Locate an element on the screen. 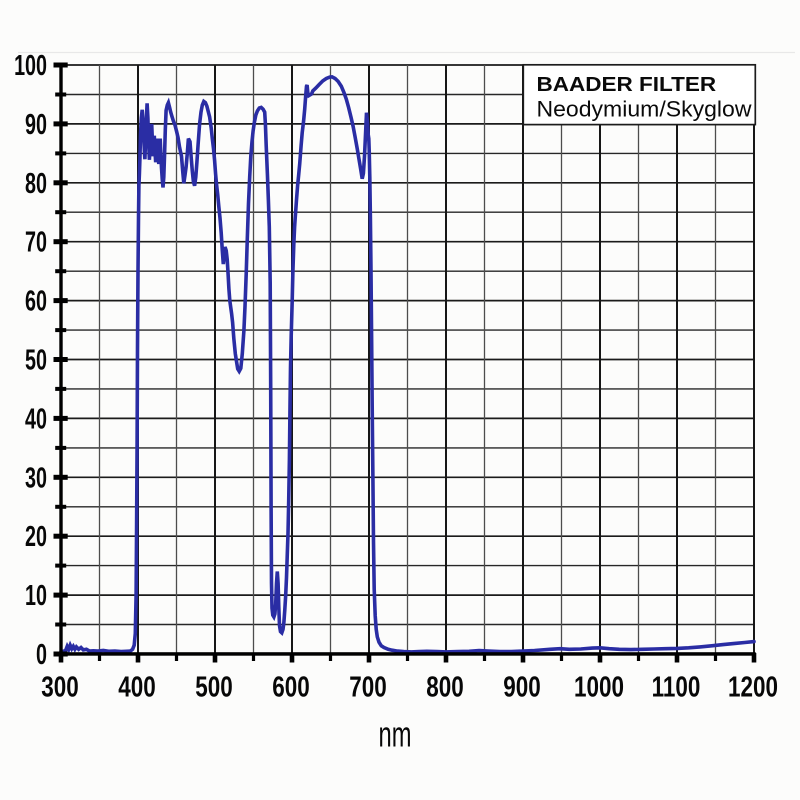  svg-text: nm is located at coordinates (395, 734).